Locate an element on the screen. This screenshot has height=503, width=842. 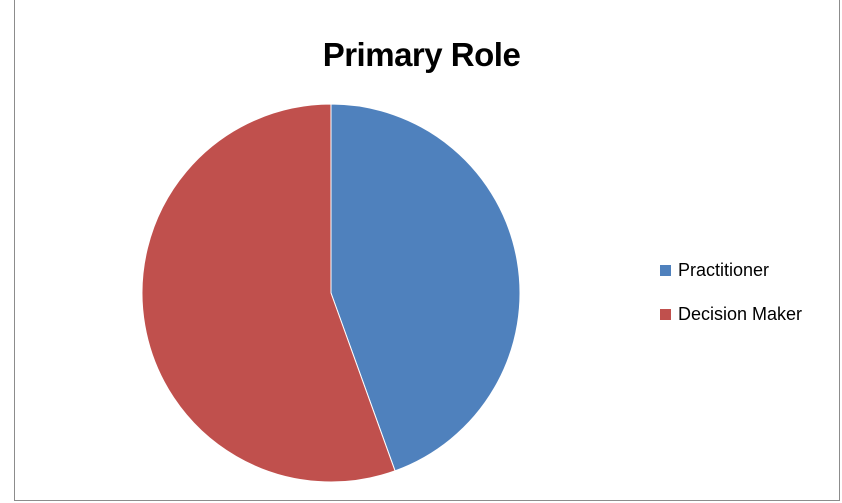
legend-label-decision-maker: Decision Maker is located at coordinates (740, 313).